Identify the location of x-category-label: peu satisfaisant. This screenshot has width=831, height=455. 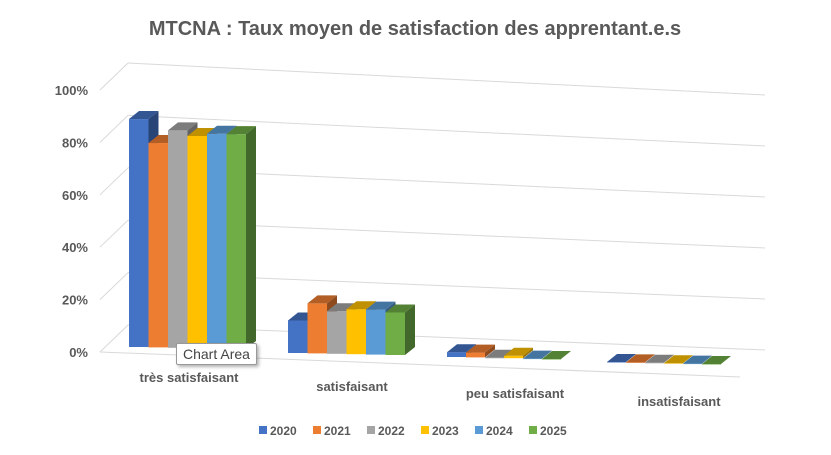
(515, 393).